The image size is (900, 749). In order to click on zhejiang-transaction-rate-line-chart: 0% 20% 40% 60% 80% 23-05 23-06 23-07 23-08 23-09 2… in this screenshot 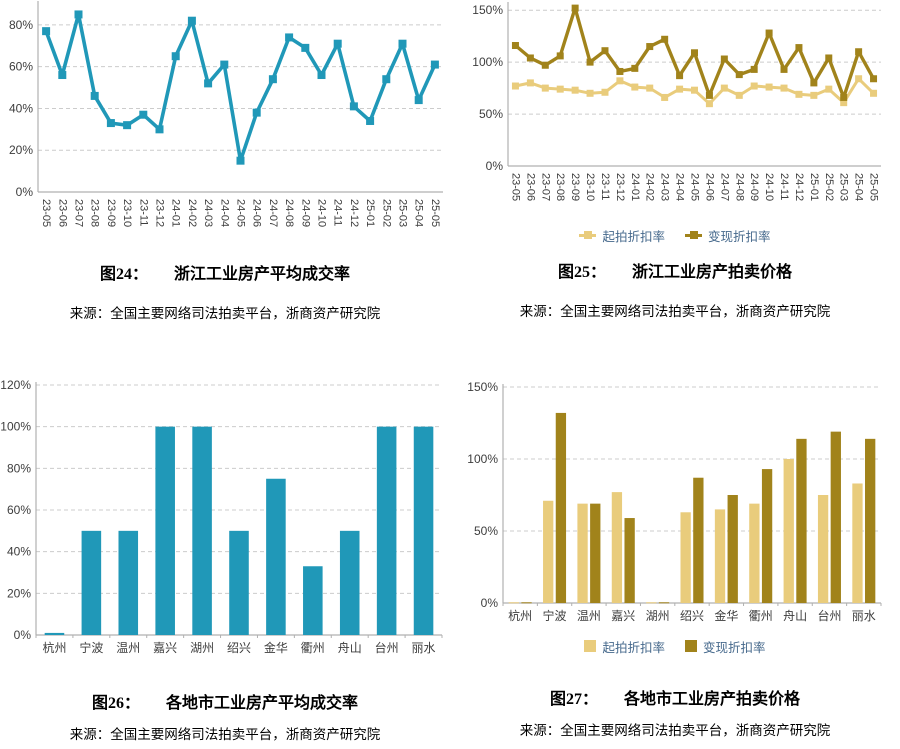, I will do `click(226, 114)`.